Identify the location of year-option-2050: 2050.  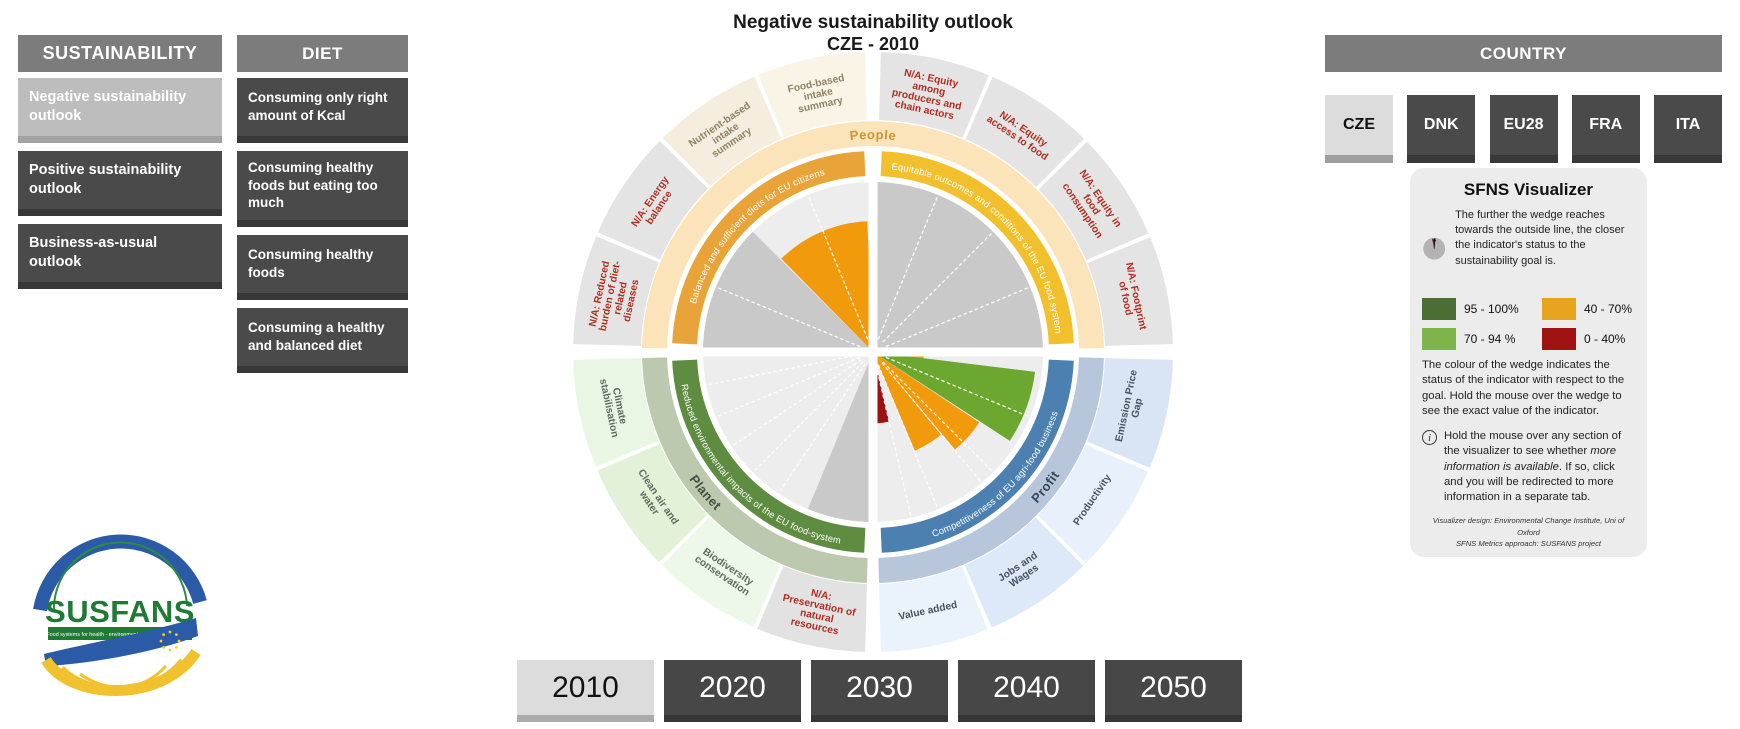
(1173, 691).